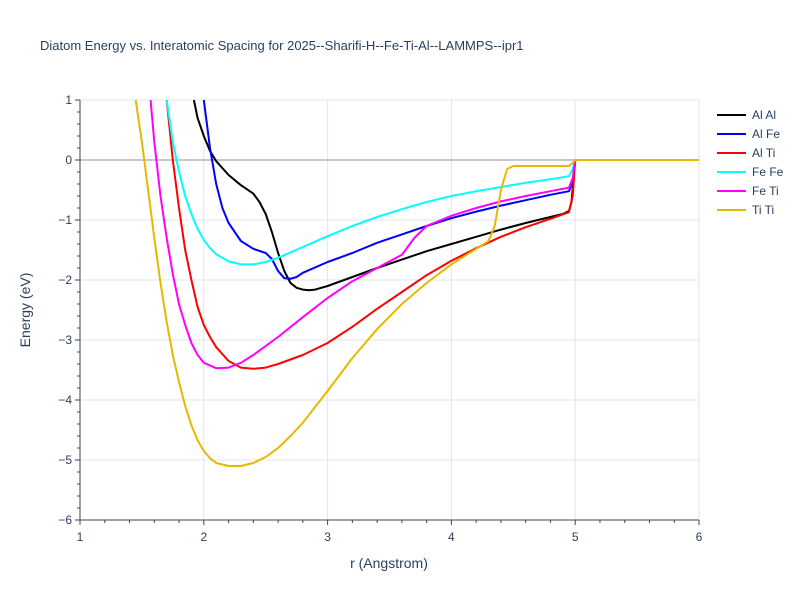 The height and width of the screenshot is (600, 800). I want to click on legend-label: Al Fe, so click(766, 134).